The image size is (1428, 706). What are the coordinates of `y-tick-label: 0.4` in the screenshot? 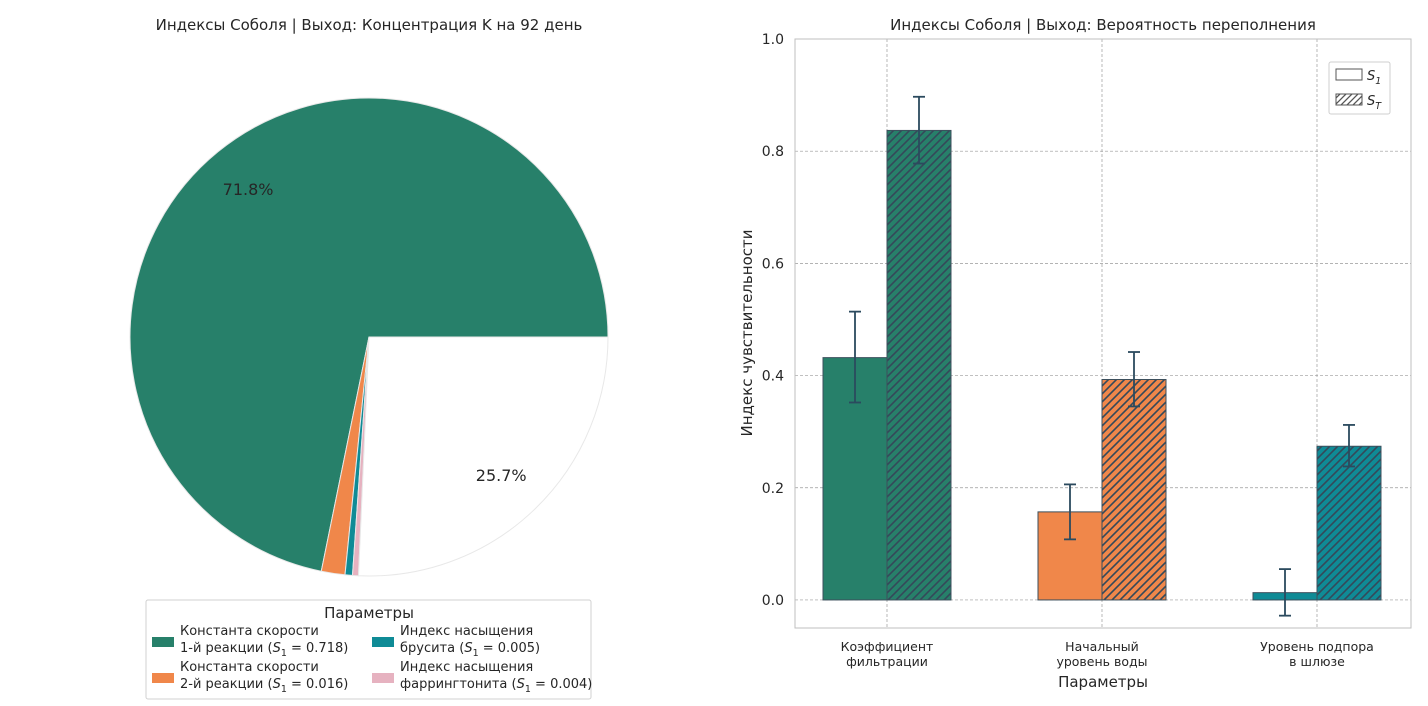 It's located at (773, 377).